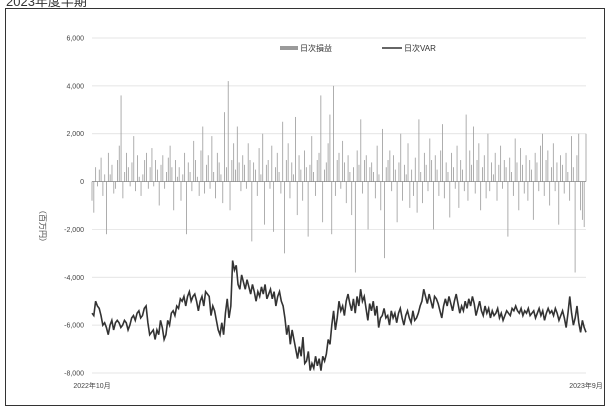  Describe the element at coordinates (420, 48) in the screenshot. I see `legend-label-var: 日次VAR` at that location.